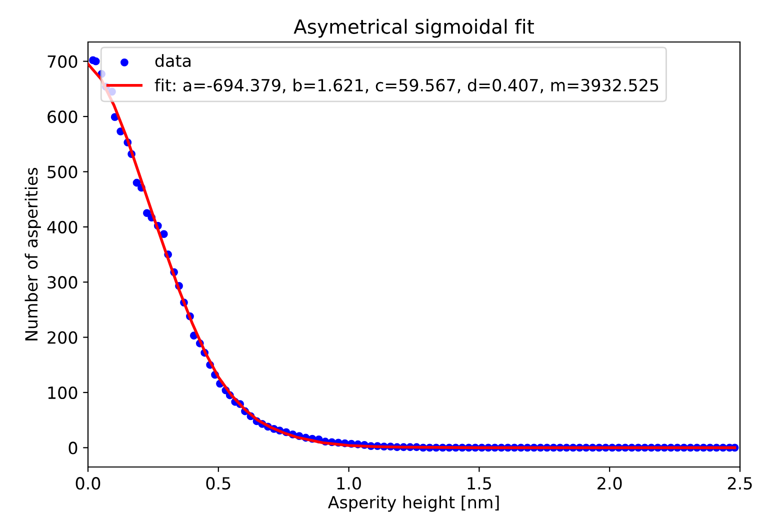 The height and width of the screenshot is (525, 757). I want to click on x-tick-label: 2.5, so click(740, 483).